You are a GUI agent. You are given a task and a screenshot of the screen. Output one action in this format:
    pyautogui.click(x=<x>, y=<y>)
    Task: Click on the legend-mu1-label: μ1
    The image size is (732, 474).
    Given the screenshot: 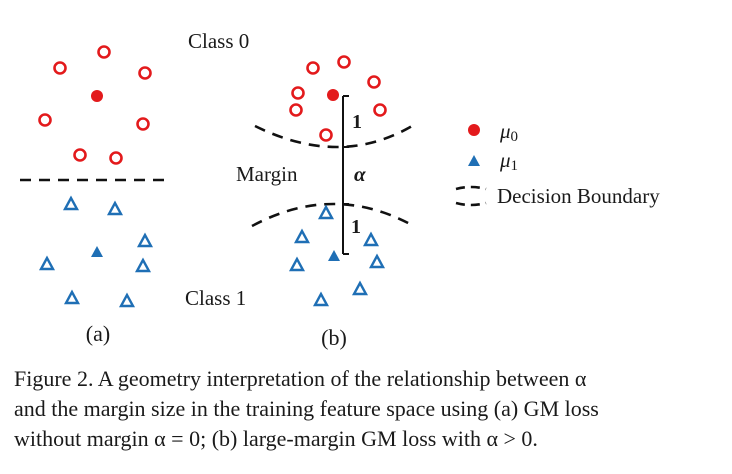 What is the action you would take?
    pyautogui.click(x=508, y=161)
    